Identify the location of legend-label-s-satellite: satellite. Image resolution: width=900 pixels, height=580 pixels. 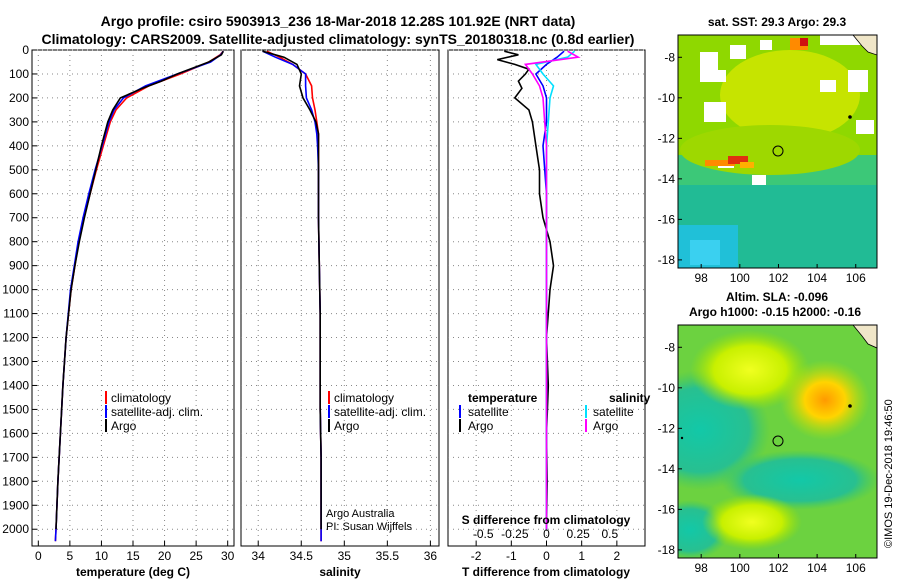
(613, 412).